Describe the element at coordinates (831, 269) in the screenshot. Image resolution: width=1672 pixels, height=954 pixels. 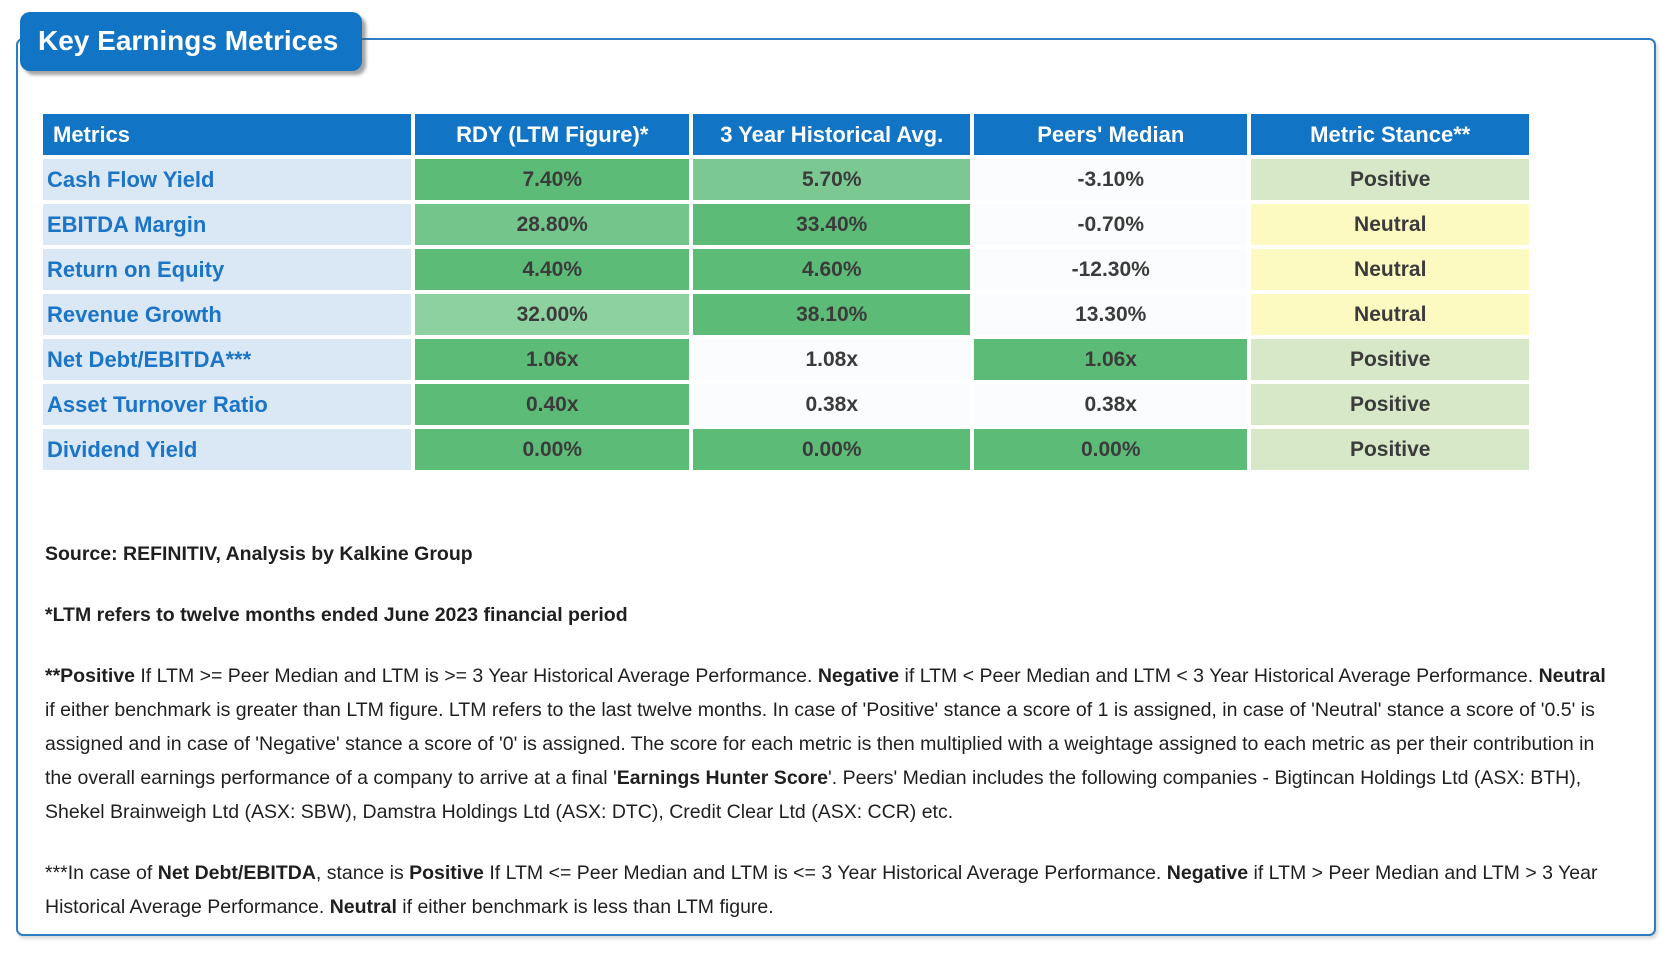
I see `value-cell: 4.60%` at that location.